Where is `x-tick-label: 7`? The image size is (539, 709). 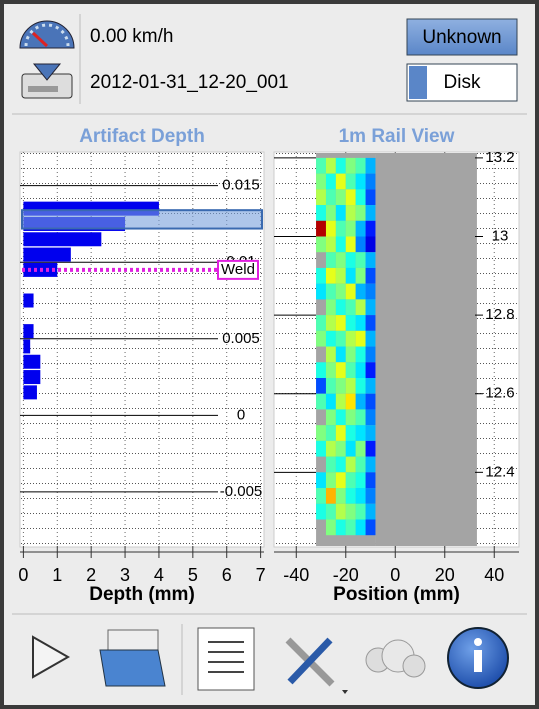
x-tick-label: 7 is located at coordinates (261, 575).